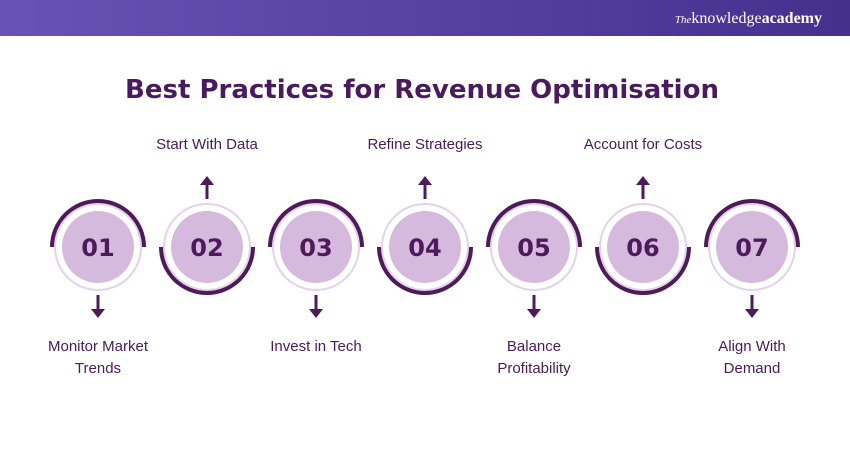 This screenshot has height=450, width=850. What do you see at coordinates (425, 18) in the screenshot?
I see `header-bar` at bounding box center [425, 18].